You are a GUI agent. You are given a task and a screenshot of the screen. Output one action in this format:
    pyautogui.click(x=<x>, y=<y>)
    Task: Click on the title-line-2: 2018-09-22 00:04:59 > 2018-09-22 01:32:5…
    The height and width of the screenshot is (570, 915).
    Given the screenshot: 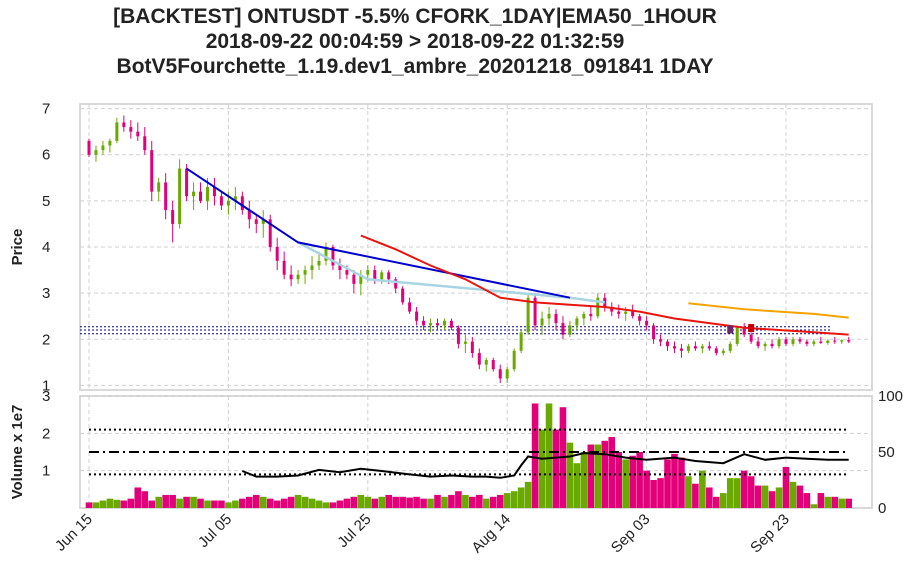 What is the action you would take?
    pyautogui.click(x=415, y=41)
    